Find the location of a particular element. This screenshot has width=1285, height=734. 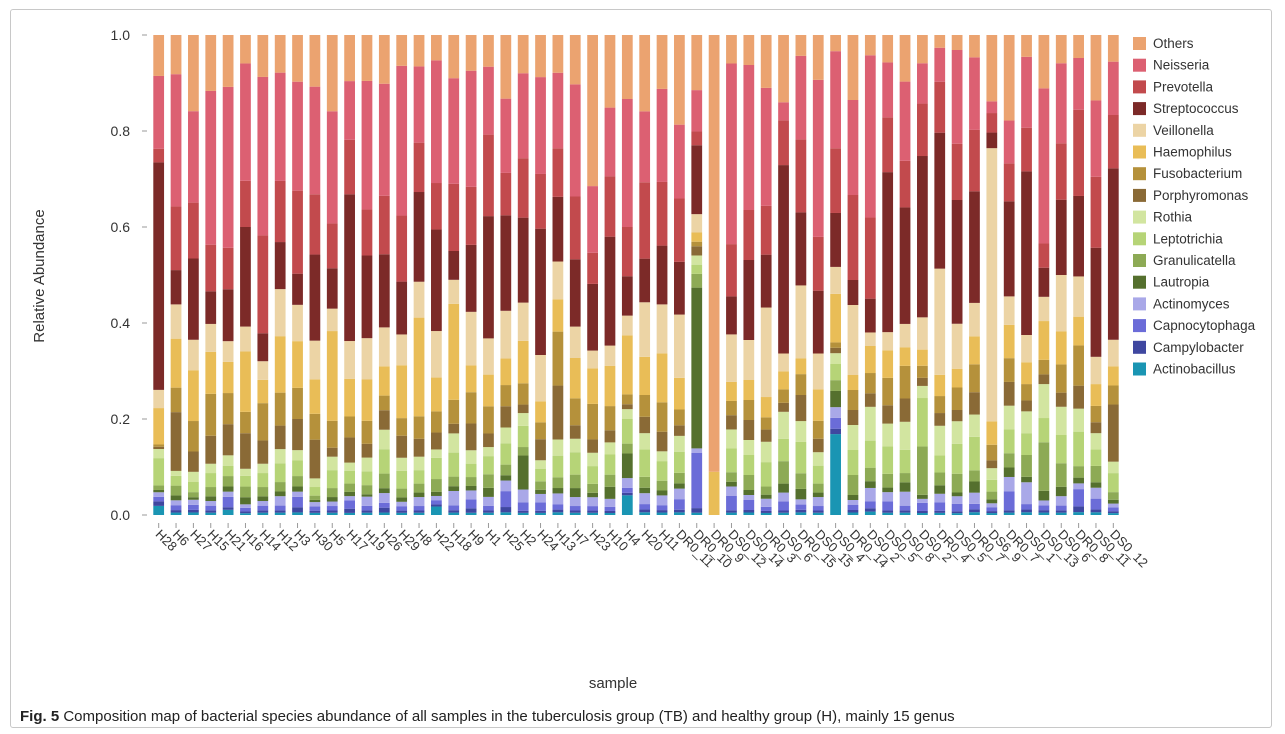

legend-label: Prevotella is located at coordinates (1183, 86).